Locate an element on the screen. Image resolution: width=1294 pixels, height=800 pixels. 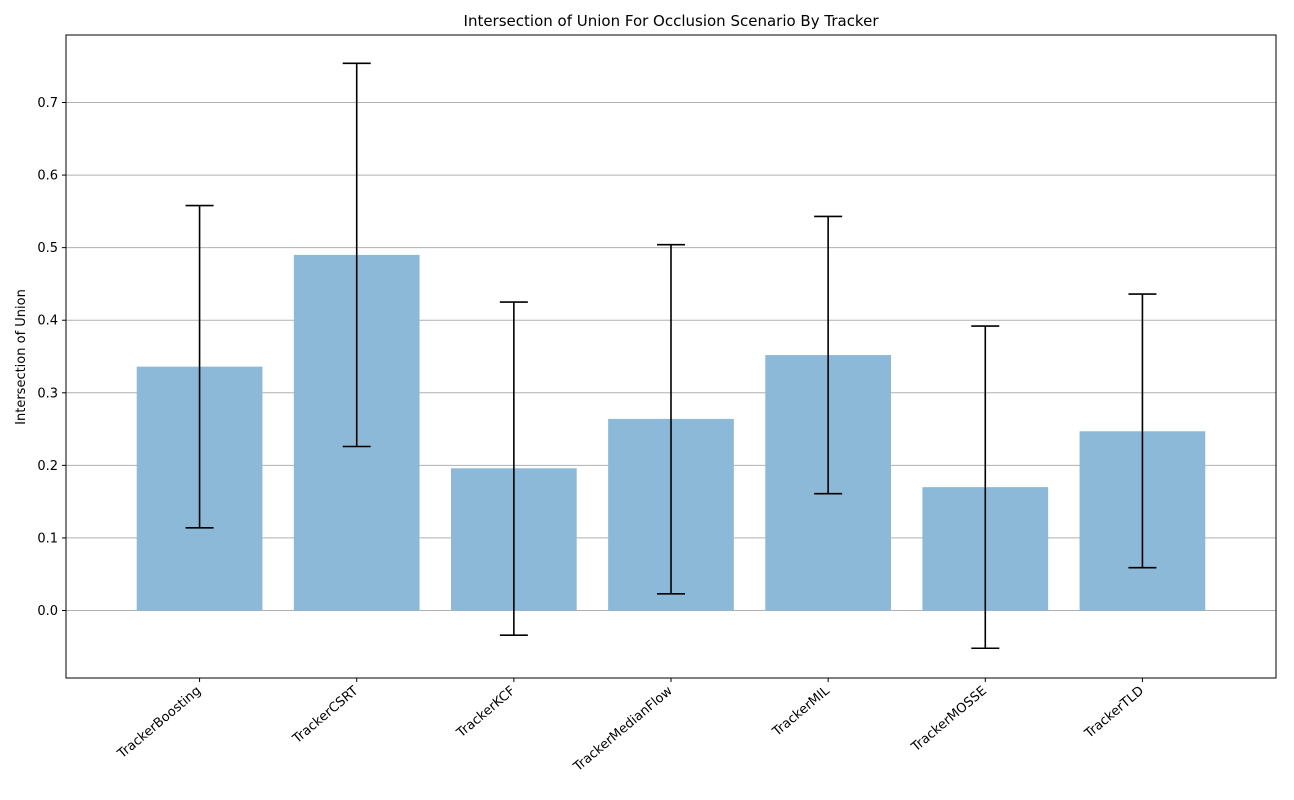
x-tick-label: TrackerBoosting is located at coordinates (159, 723).